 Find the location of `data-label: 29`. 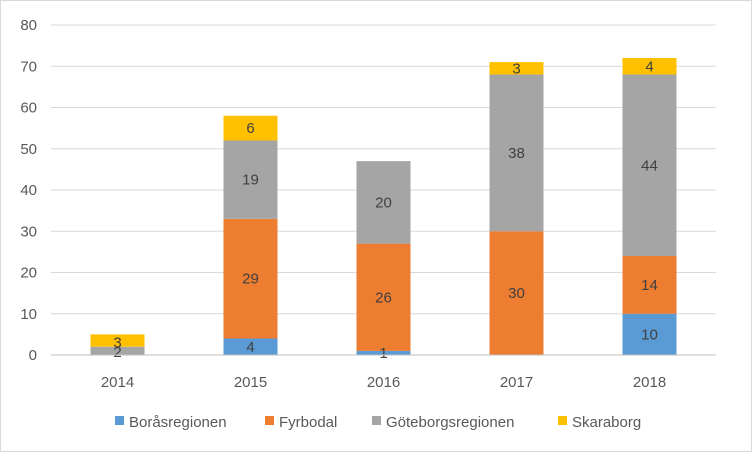

data-label: 29 is located at coordinates (250, 279).